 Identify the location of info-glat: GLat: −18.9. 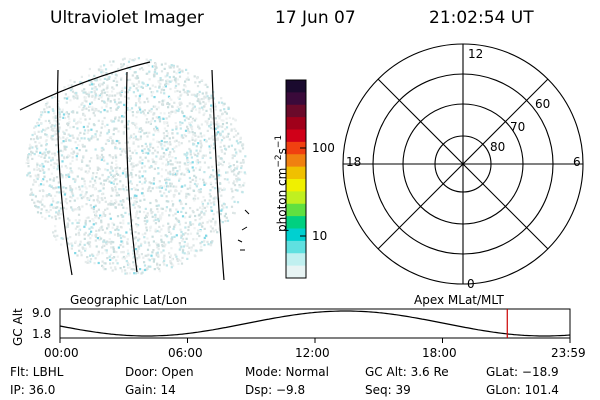
(522, 372).